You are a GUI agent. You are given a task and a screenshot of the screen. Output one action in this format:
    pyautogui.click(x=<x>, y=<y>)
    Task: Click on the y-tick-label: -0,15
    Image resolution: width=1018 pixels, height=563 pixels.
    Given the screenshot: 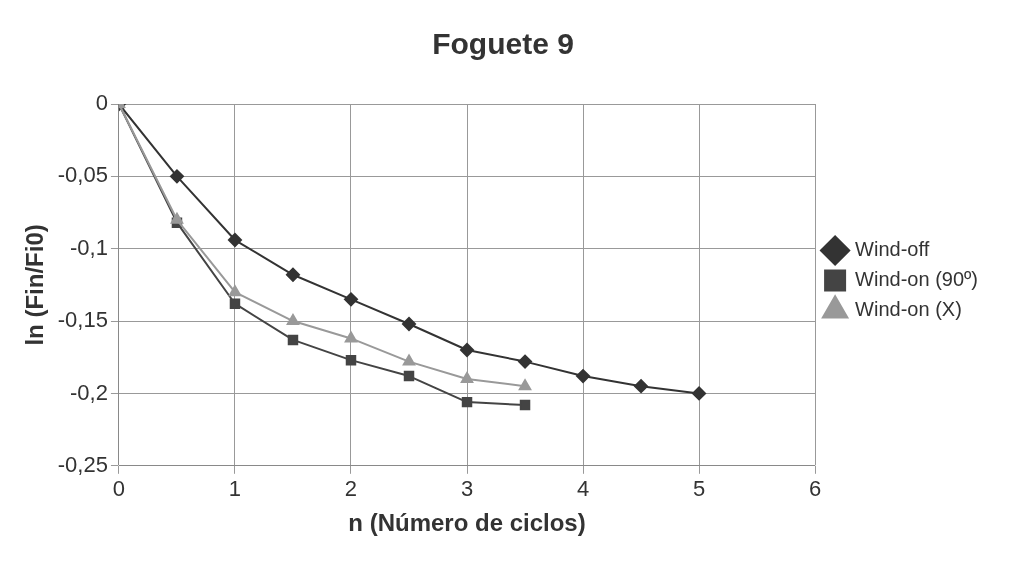 What is the action you would take?
    pyautogui.click(x=82, y=320)
    